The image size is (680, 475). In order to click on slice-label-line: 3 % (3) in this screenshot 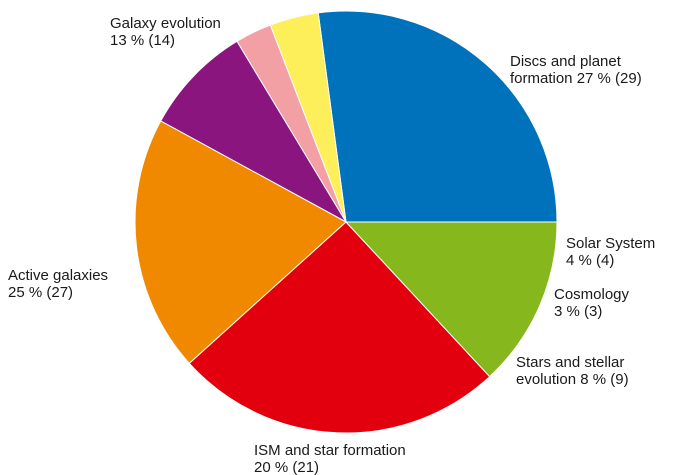, I will do `click(578, 311)`.